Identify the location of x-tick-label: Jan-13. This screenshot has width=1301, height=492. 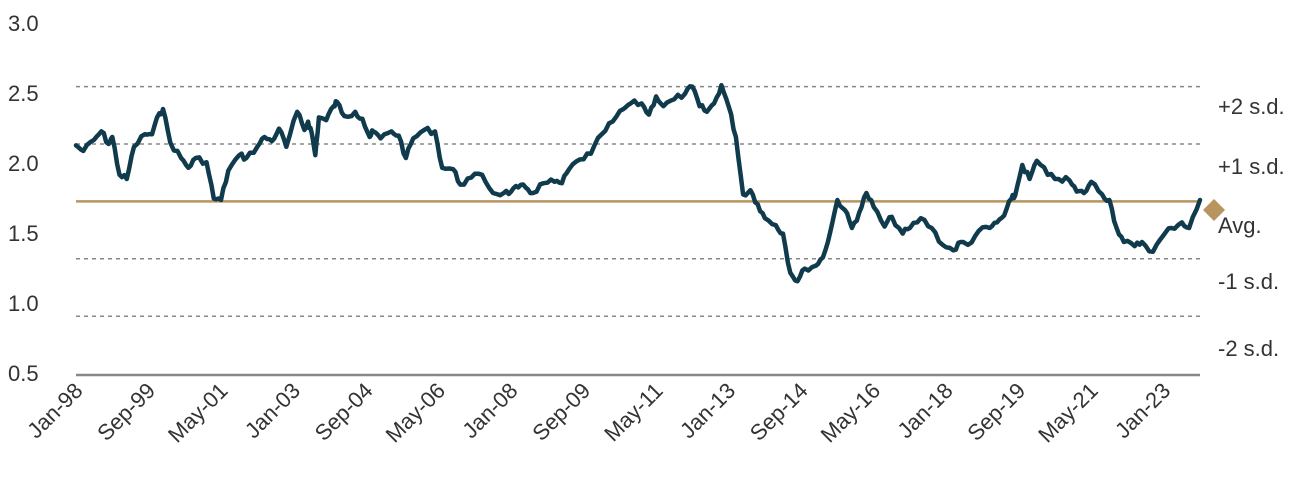
(707, 410).